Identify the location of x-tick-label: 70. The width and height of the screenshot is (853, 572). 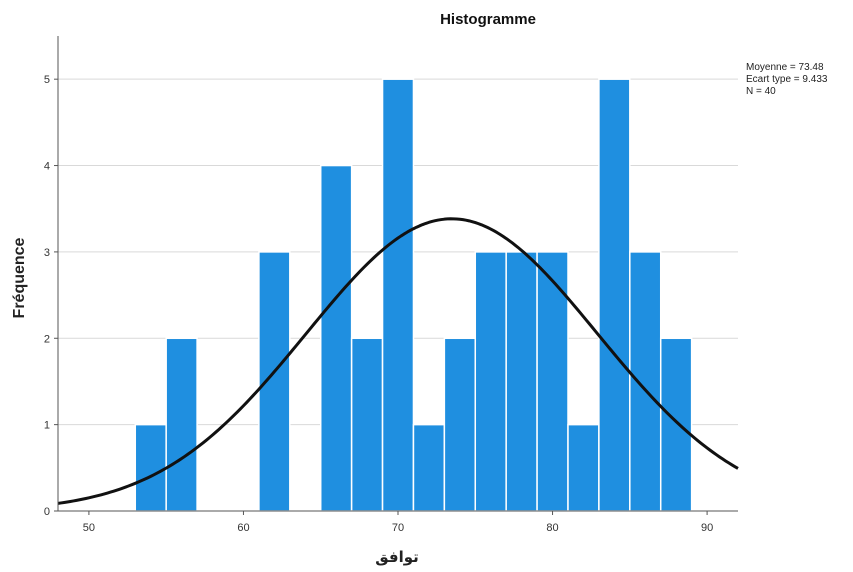
(398, 528).